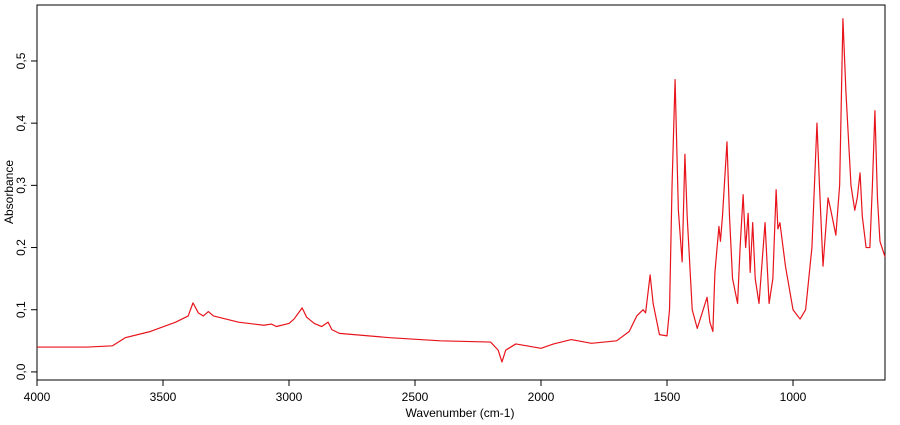 The height and width of the screenshot is (425, 900). I want to click on x-tick-label: 3000, so click(289, 397).